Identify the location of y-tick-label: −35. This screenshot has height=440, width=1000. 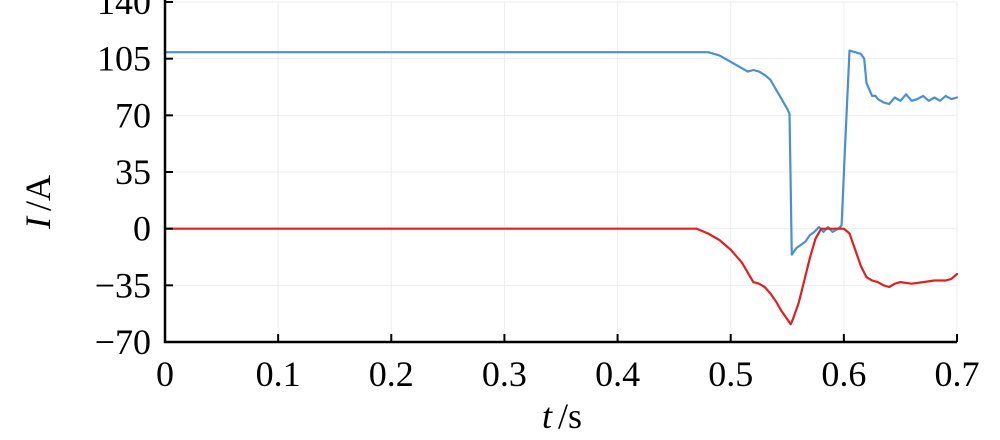
(123, 285).